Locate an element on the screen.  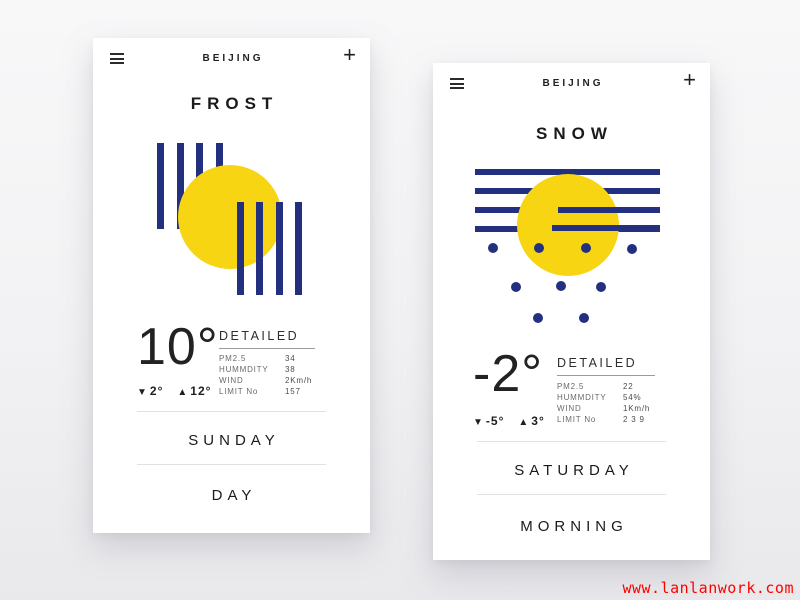
low-temp: ▼ -5° is located at coordinates (489, 421).